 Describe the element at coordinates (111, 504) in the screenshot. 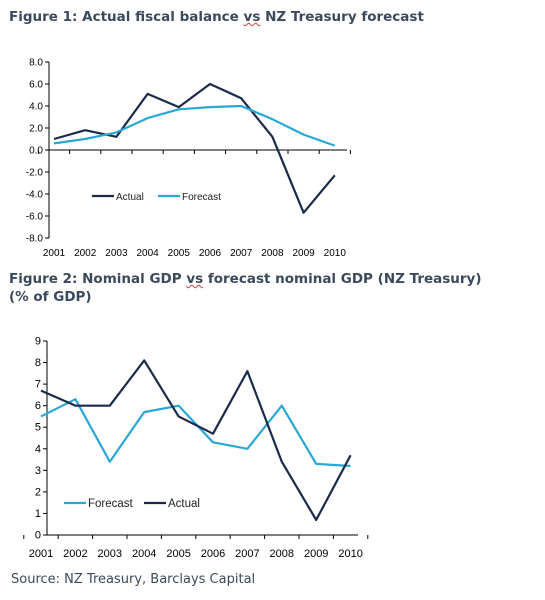

I see `fig2-legend-label-forecast: Forecast` at that location.